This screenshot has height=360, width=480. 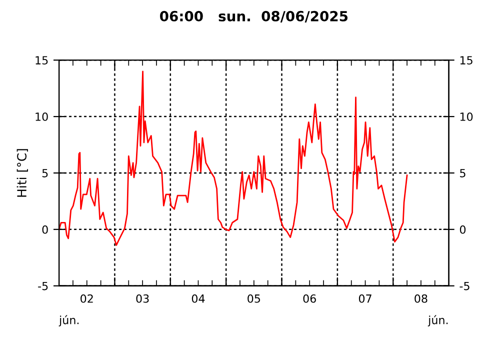 I want to click on x-tick-label: 02, so click(x=86, y=298).